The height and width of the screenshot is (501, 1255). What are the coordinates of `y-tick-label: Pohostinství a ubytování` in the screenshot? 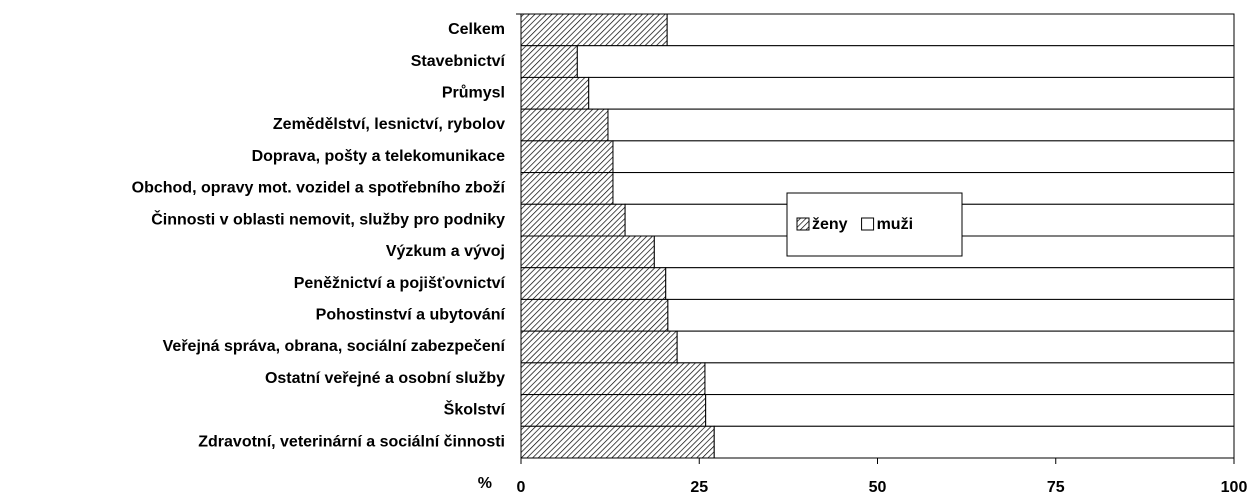 It's located at (411, 315).